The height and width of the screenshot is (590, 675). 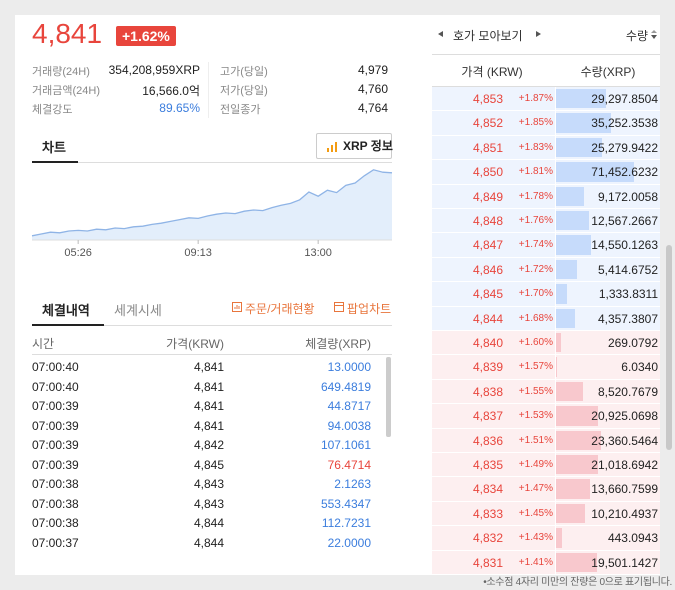 I want to click on price-line, so click(x=212, y=203).